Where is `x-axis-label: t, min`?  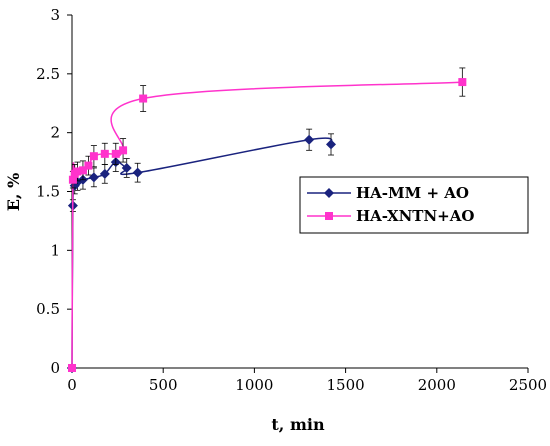
x-axis-label: t, min is located at coordinates (298, 424).